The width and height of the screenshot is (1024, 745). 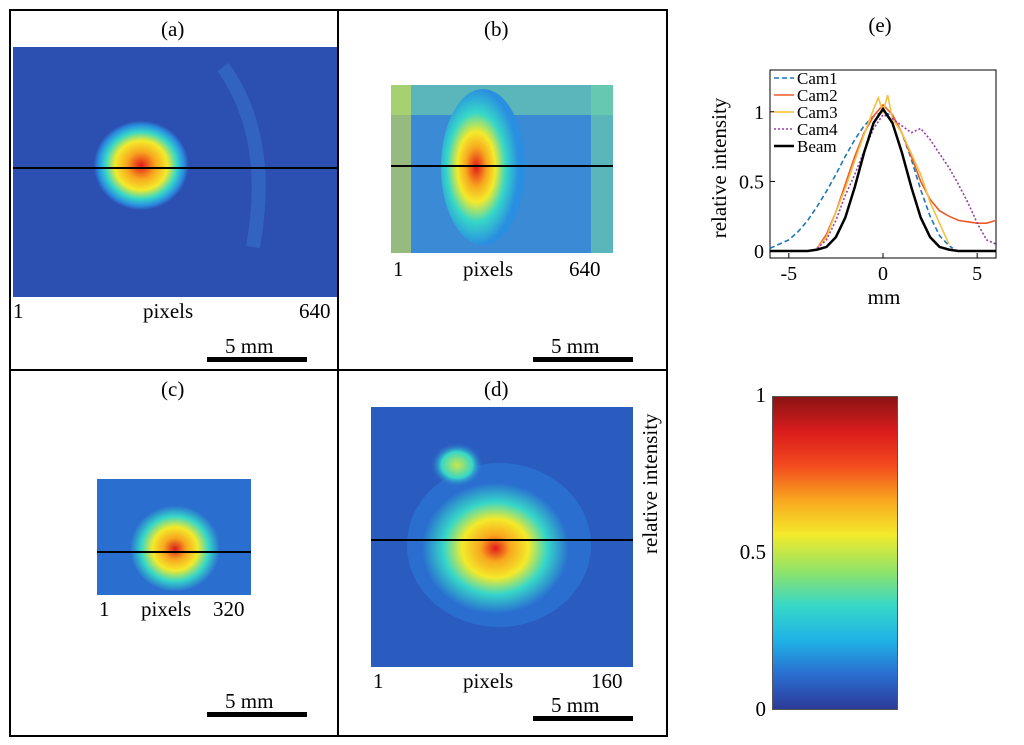 What do you see at coordinates (229, 609) in the screenshot?
I see `panel-c-axis-end: 320` at bounding box center [229, 609].